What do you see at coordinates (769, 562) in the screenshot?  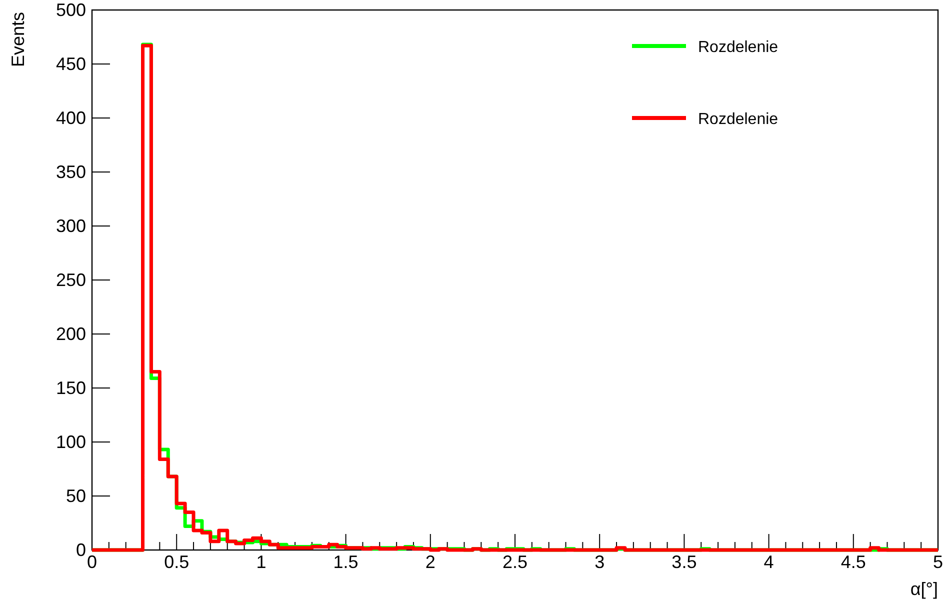 I see `x-tick-label: 4` at bounding box center [769, 562].